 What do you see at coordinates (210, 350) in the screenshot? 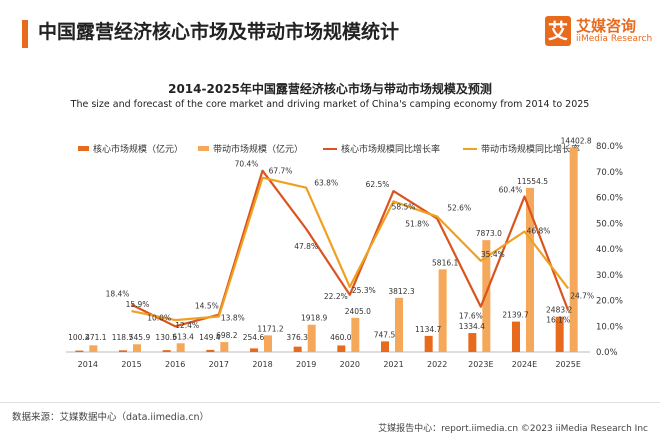
I see `bar-core-2017` at bounding box center [210, 350].